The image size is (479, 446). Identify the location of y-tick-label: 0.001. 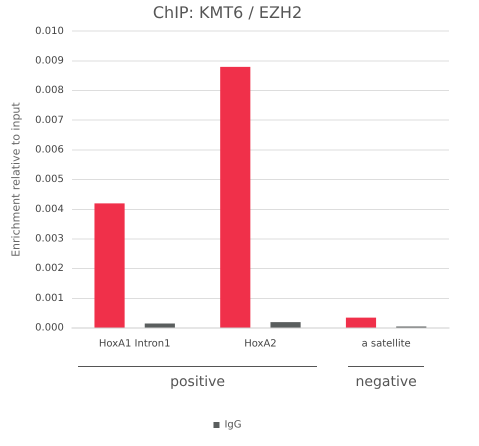
(49, 298).